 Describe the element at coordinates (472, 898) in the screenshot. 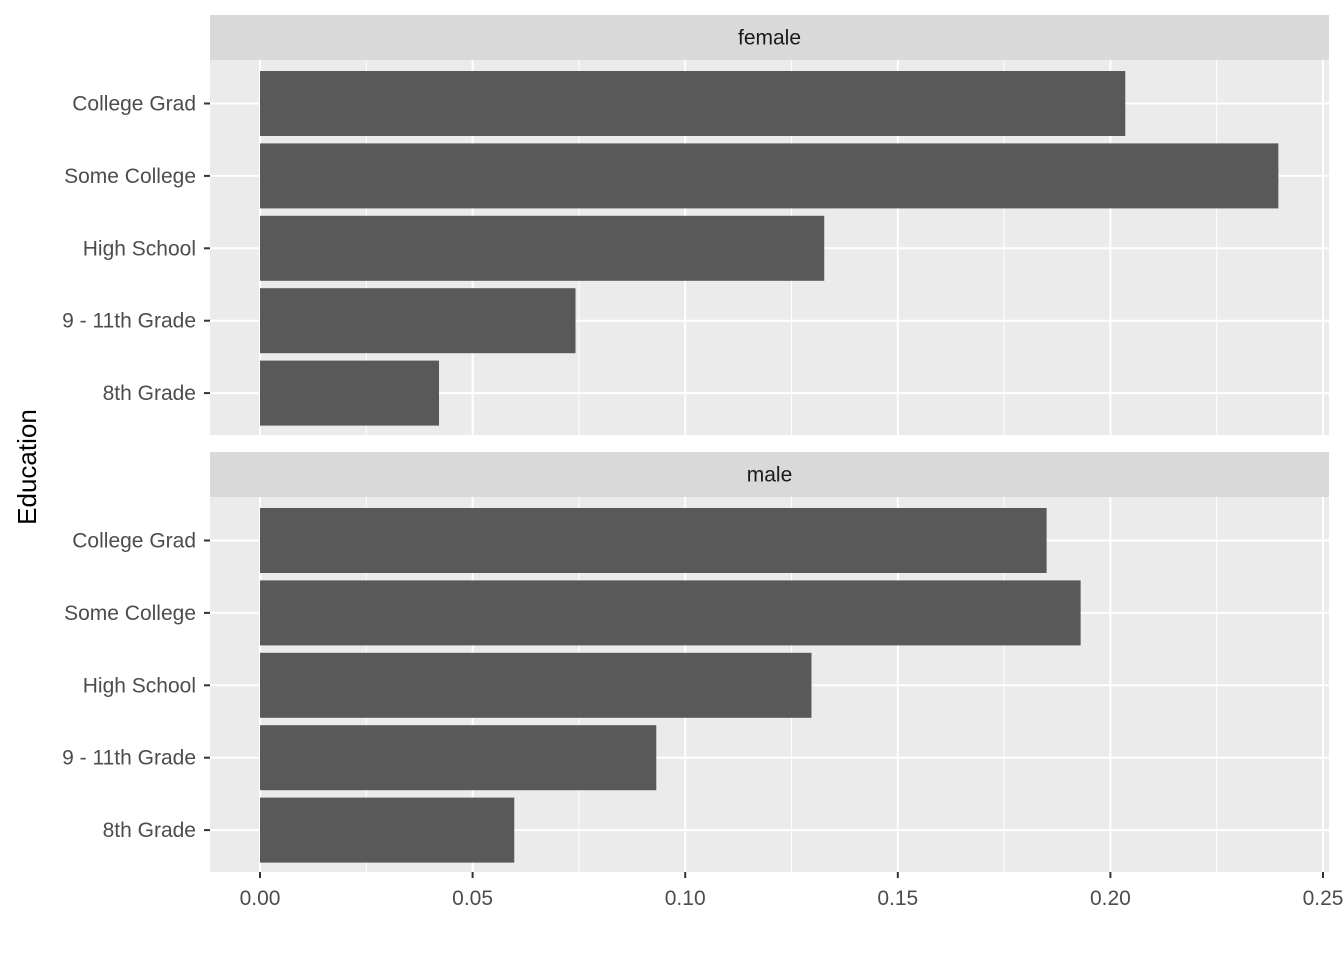

I see `x-tick-label: 0.05` at that location.